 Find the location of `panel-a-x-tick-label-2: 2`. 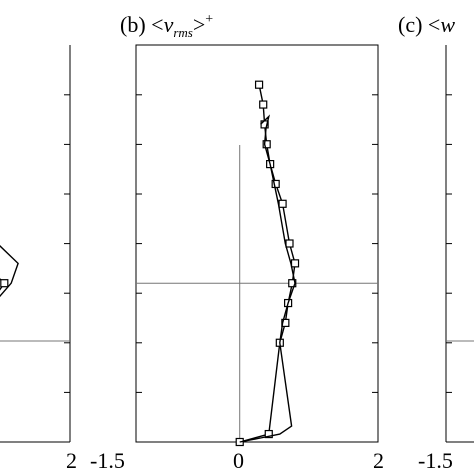

panel-a-x-tick-label-2: 2 is located at coordinates (71, 460).